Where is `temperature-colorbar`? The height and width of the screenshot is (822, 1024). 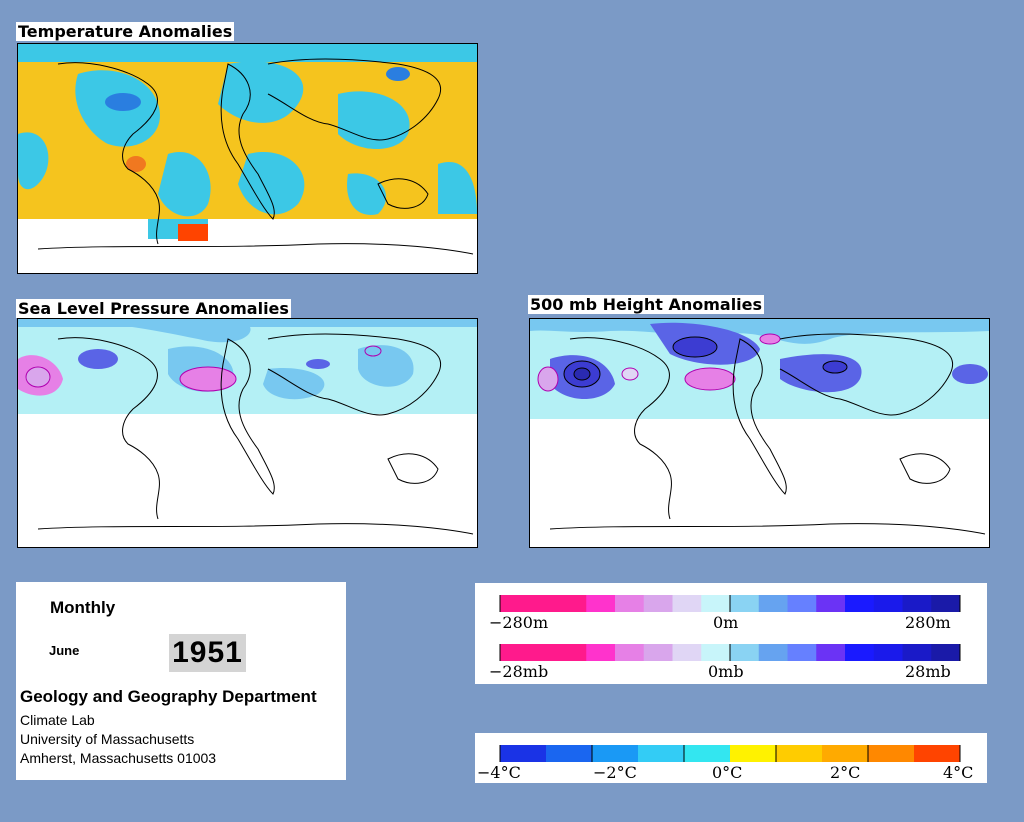
temperature-colorbar is located at coordinates (730, 753).